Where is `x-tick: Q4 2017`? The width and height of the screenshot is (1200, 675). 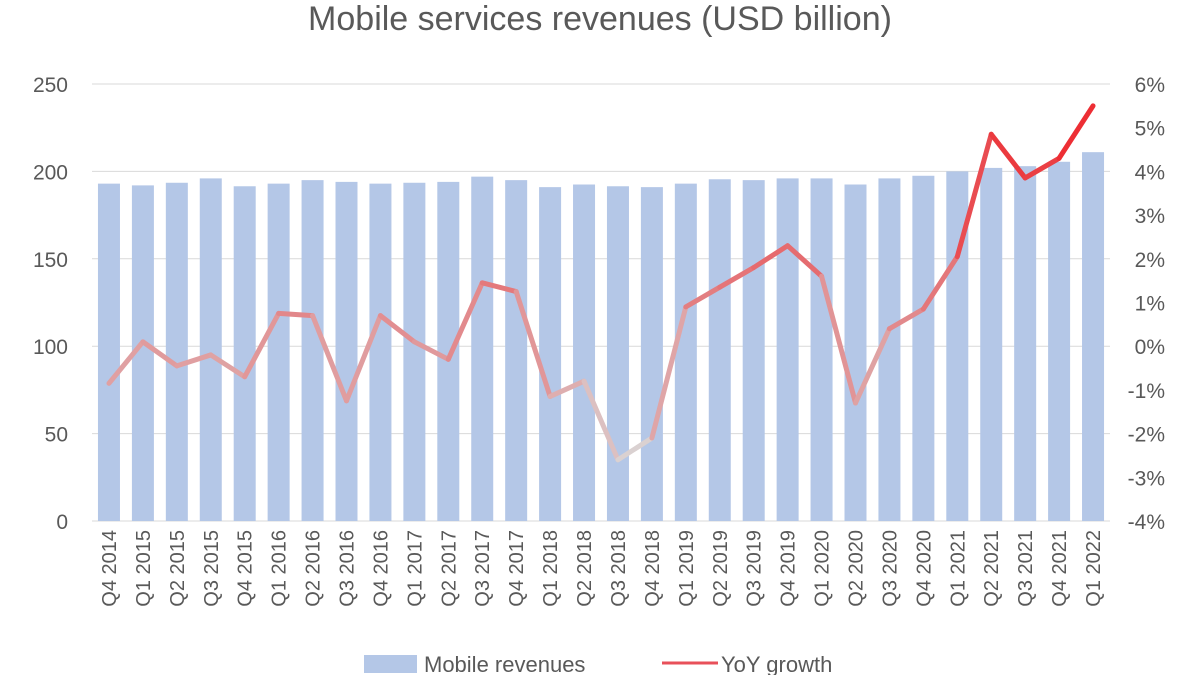
x-tick: Q4 2017 is located at coordinates (517, 568).